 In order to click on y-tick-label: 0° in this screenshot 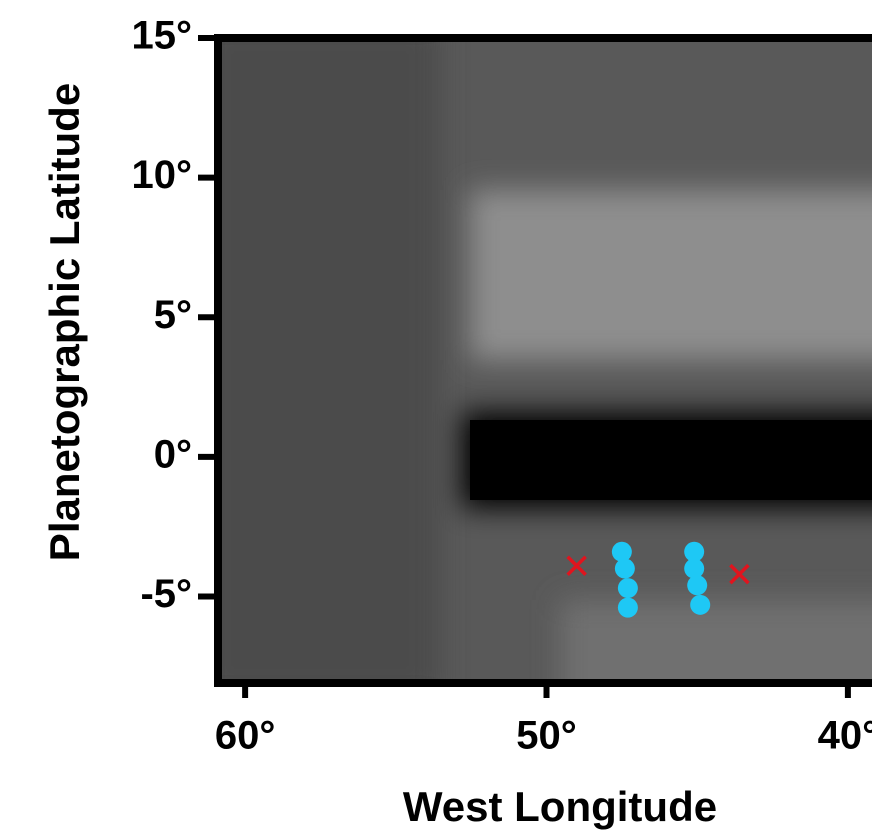, I will do `click(173, 454)`.